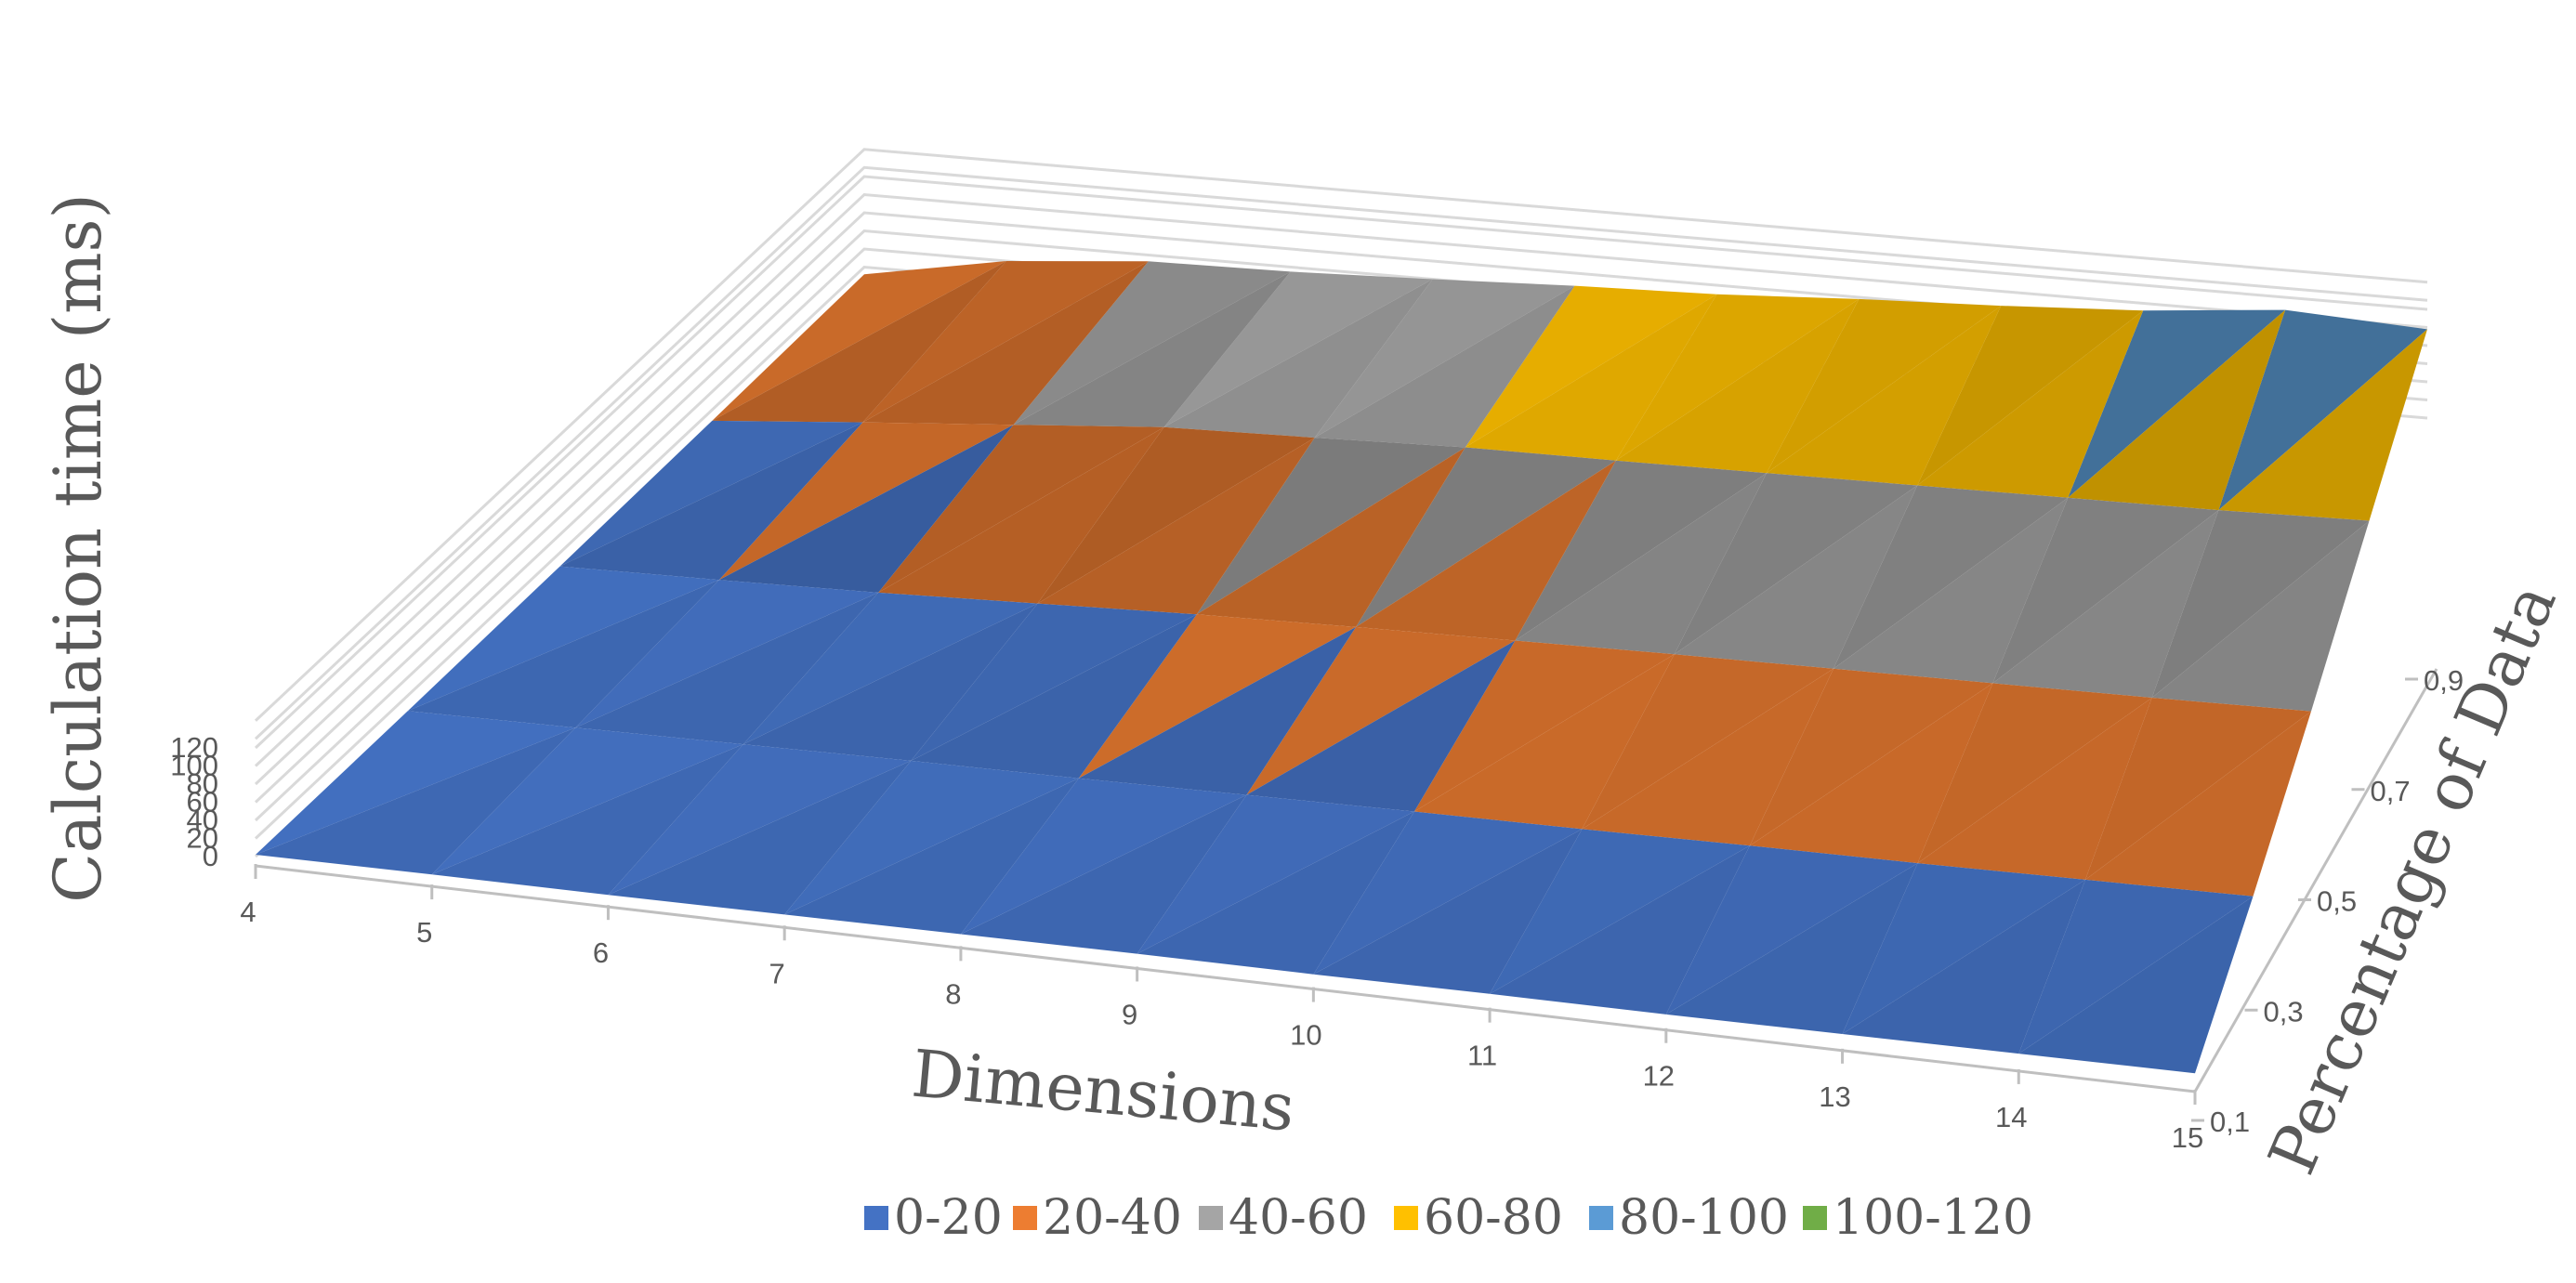 This screenshot has height=1283, width=2576. What do you see at coordinates (248, 912) in the screenshot?
I see `x-tick-label: 4` at bounding box center [248, 912].